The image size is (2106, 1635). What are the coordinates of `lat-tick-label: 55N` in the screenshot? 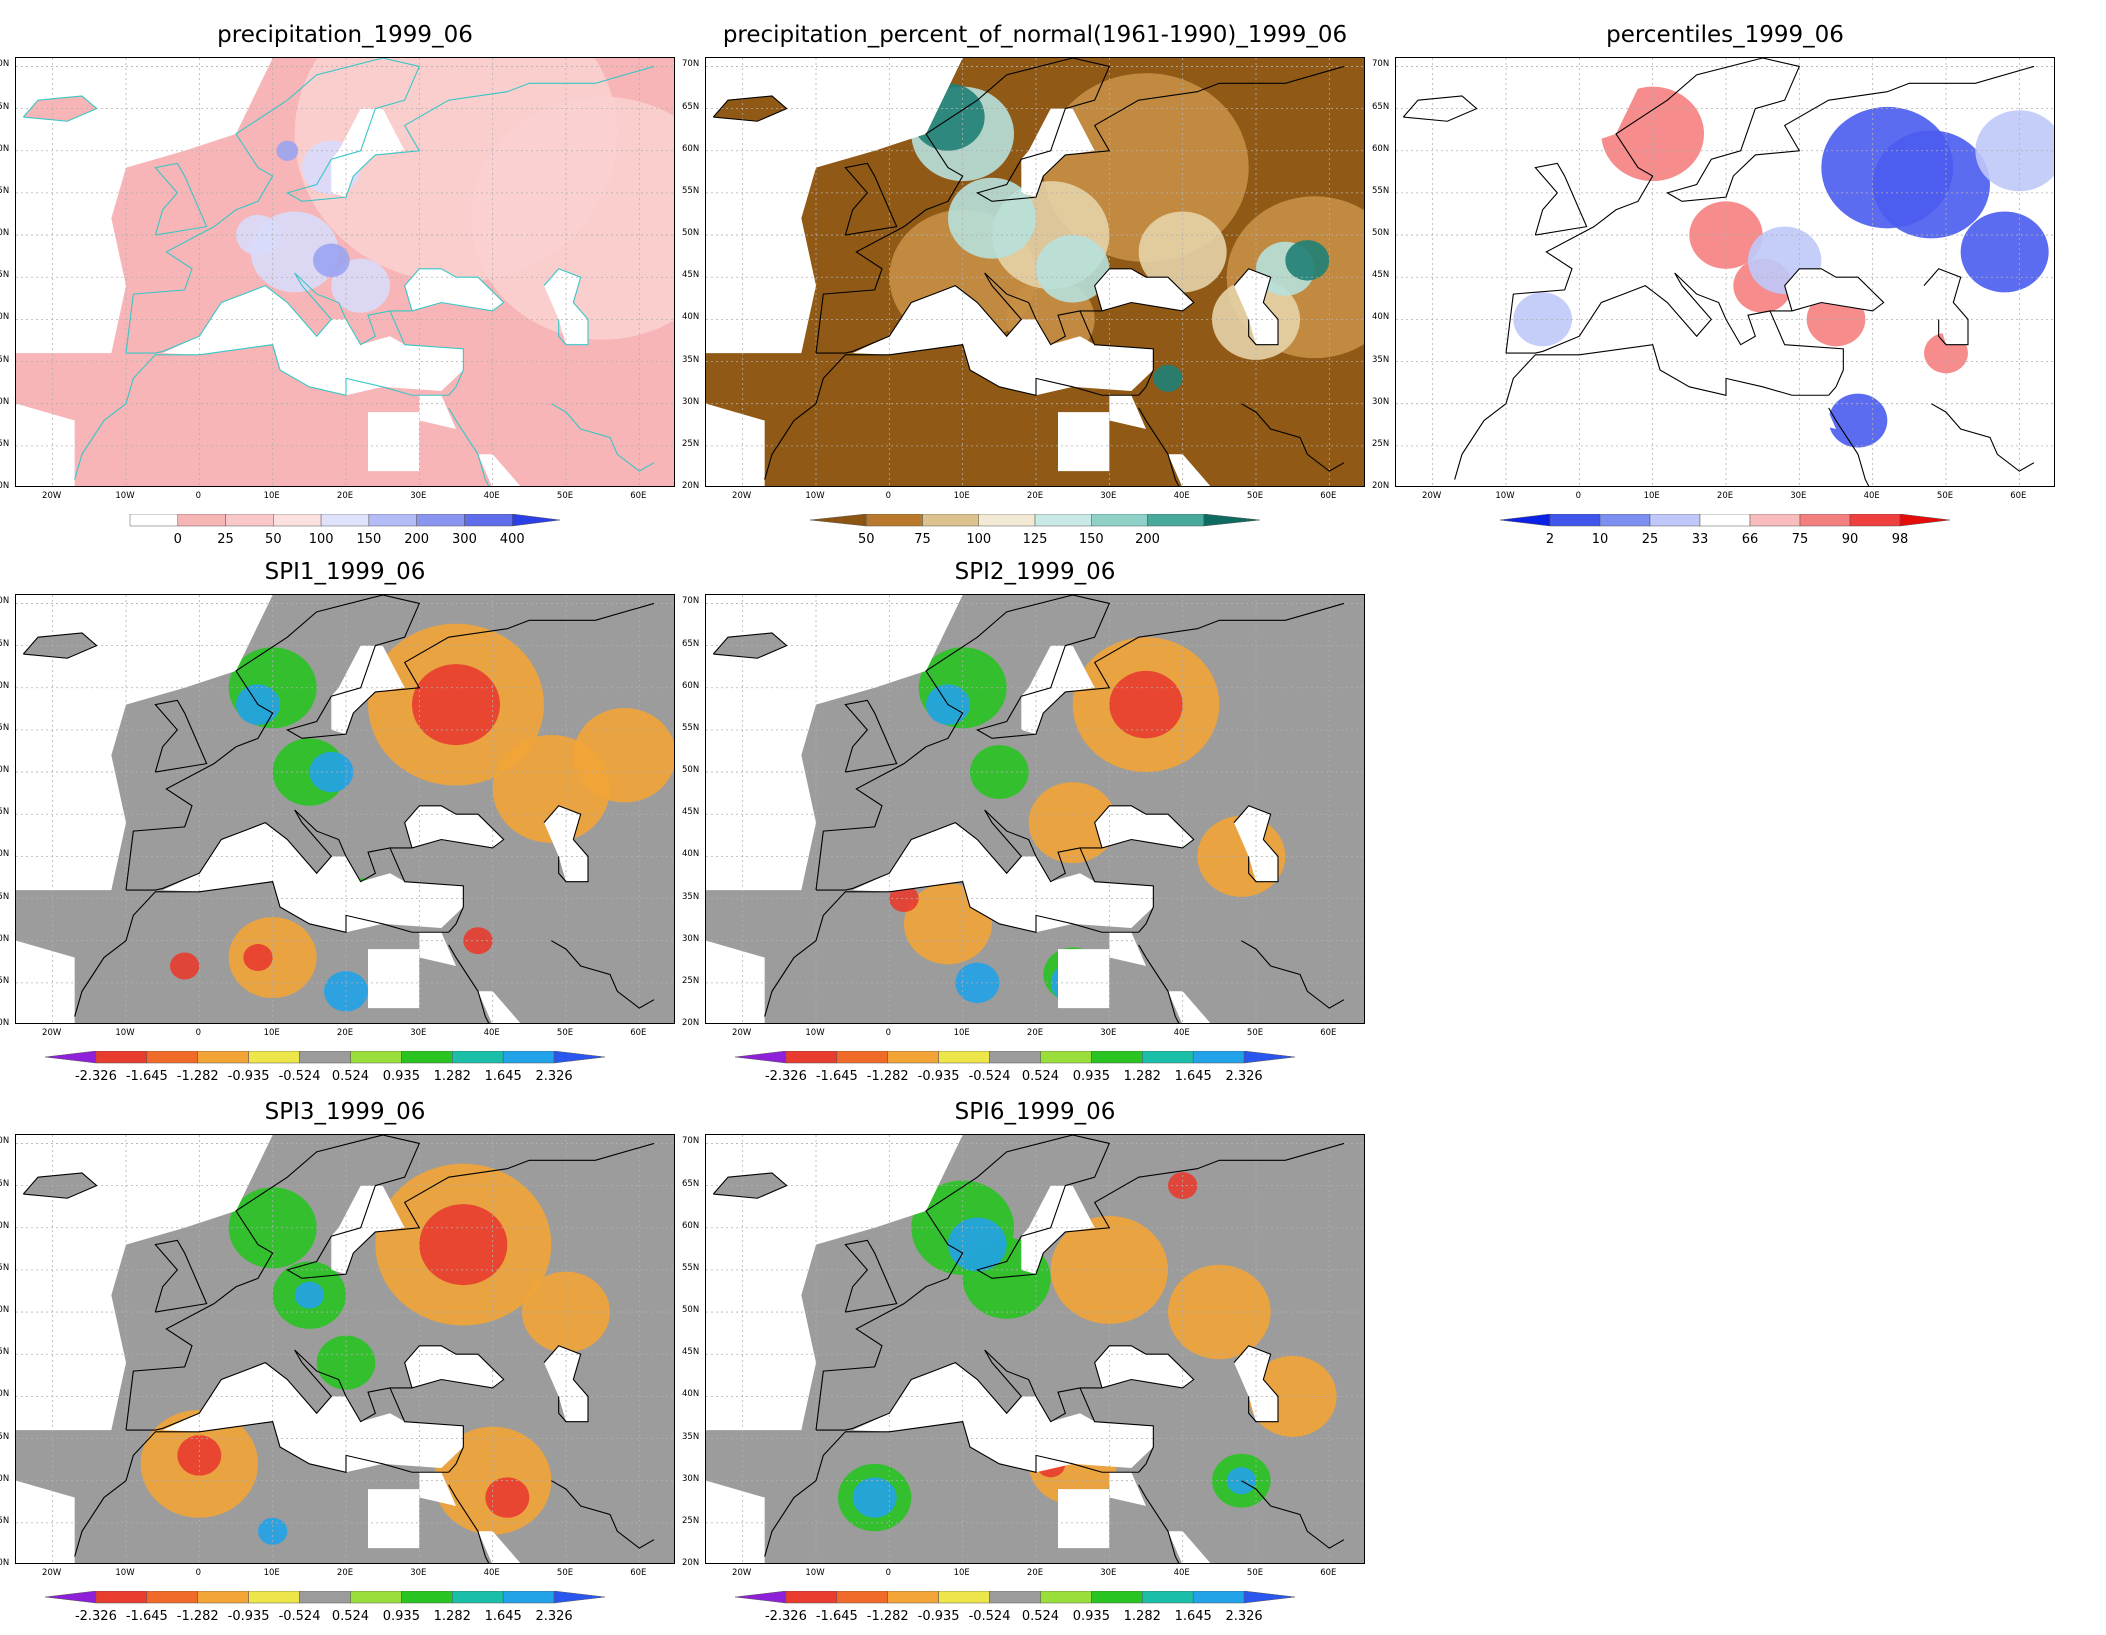 It's located at (5, 190).